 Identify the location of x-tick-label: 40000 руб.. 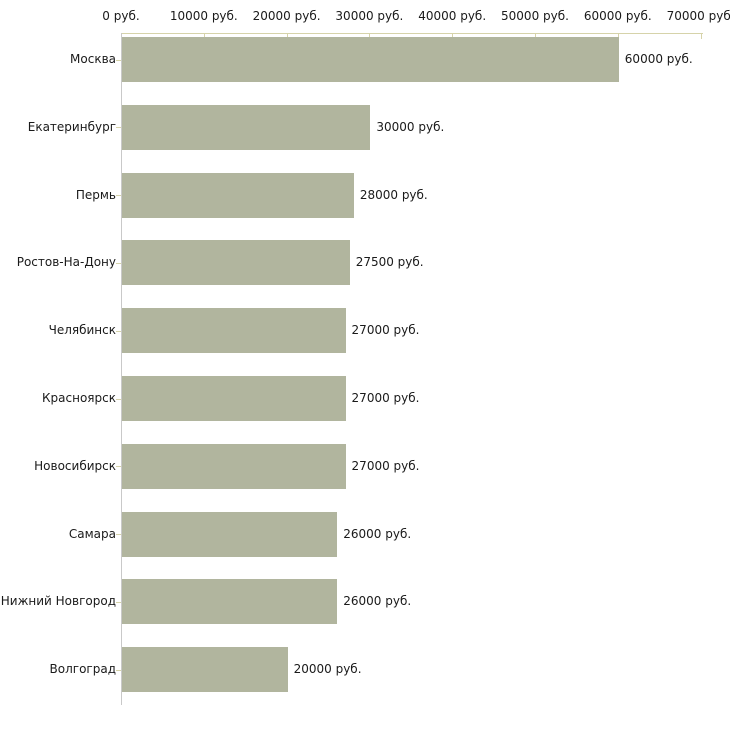
(452, 16).